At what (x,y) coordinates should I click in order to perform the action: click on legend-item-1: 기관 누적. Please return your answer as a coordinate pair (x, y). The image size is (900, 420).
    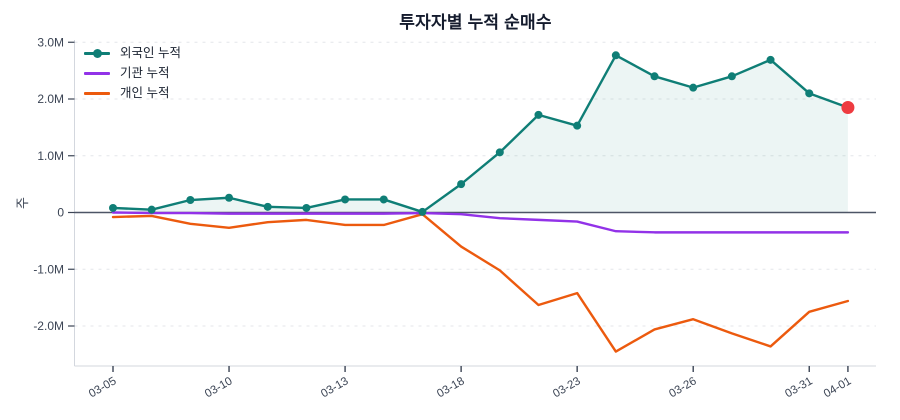
    Looking at the image, I should click on (132, 73).